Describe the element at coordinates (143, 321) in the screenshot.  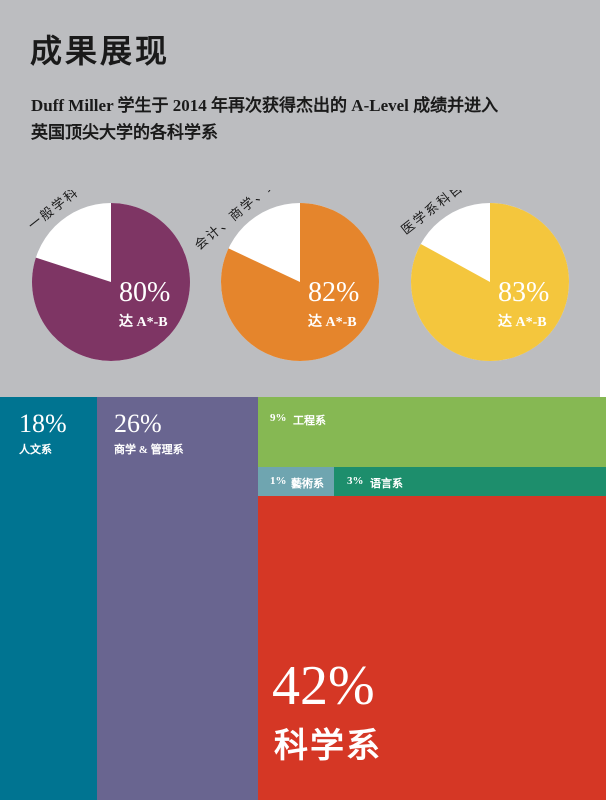
I see `pie-subtext-general: 达 A*-B` at that location.